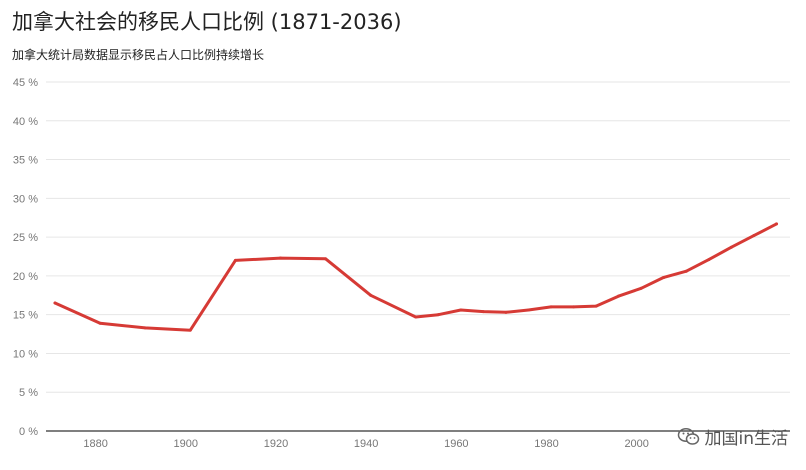 This screenshot has height=470, width=806. Describe the element at coordinates (25, 316) in the screenshot. I see `y-tick-label: 15 %` at that location.